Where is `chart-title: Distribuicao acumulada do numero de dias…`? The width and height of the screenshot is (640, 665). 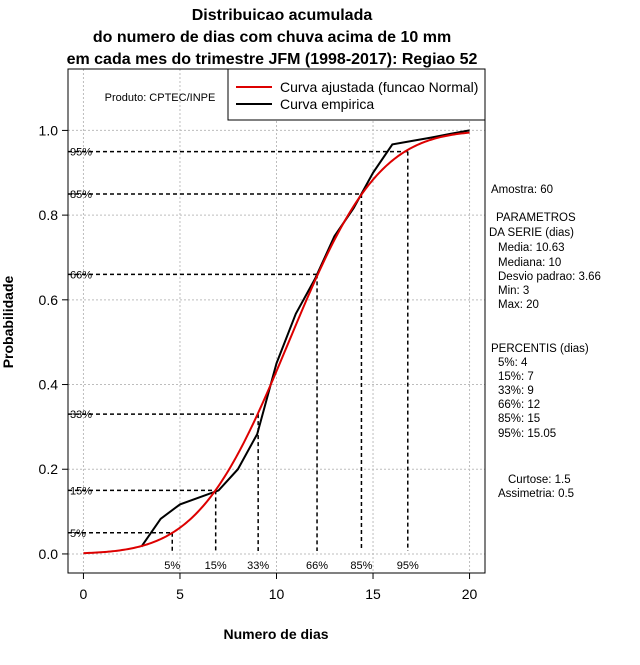 chart-title: Distribuicao acumulada do numero de dias… is located at coordinates (272, 37).